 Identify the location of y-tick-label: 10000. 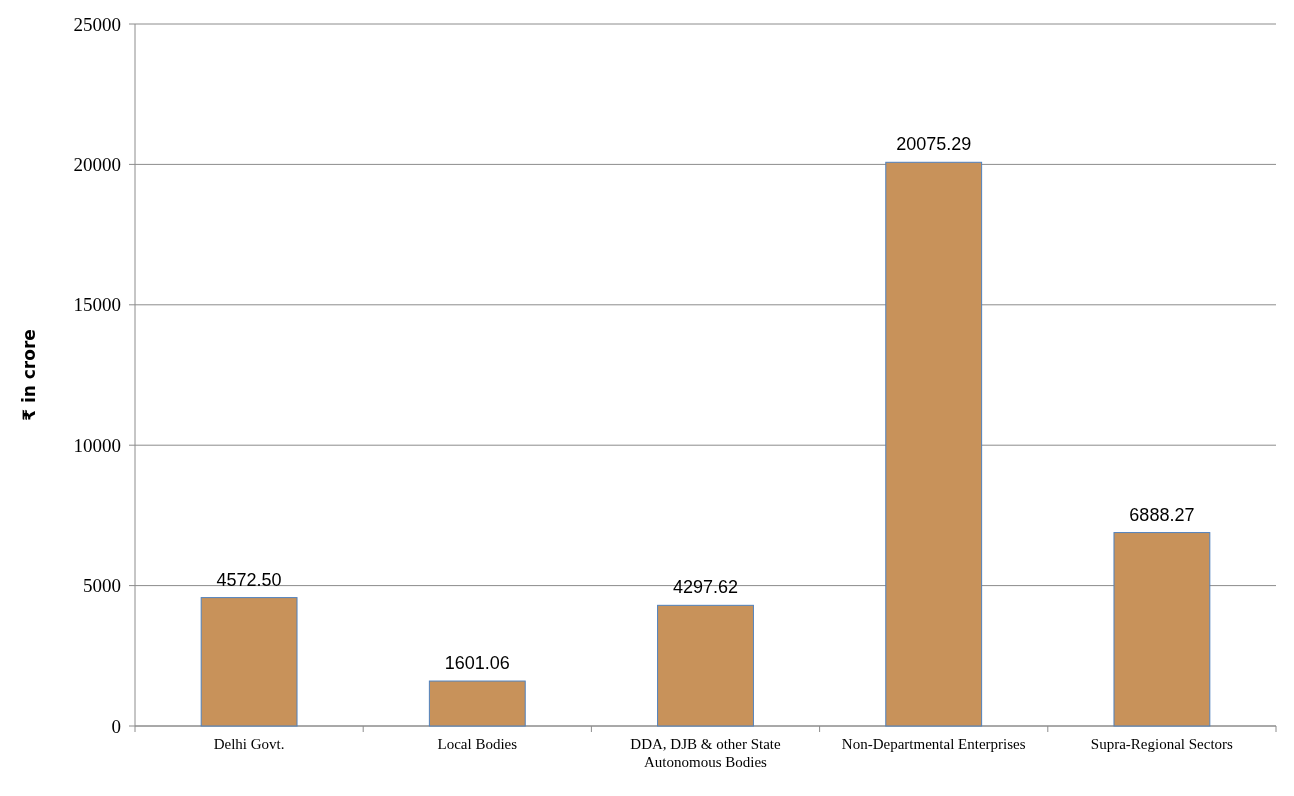
(97, 445).